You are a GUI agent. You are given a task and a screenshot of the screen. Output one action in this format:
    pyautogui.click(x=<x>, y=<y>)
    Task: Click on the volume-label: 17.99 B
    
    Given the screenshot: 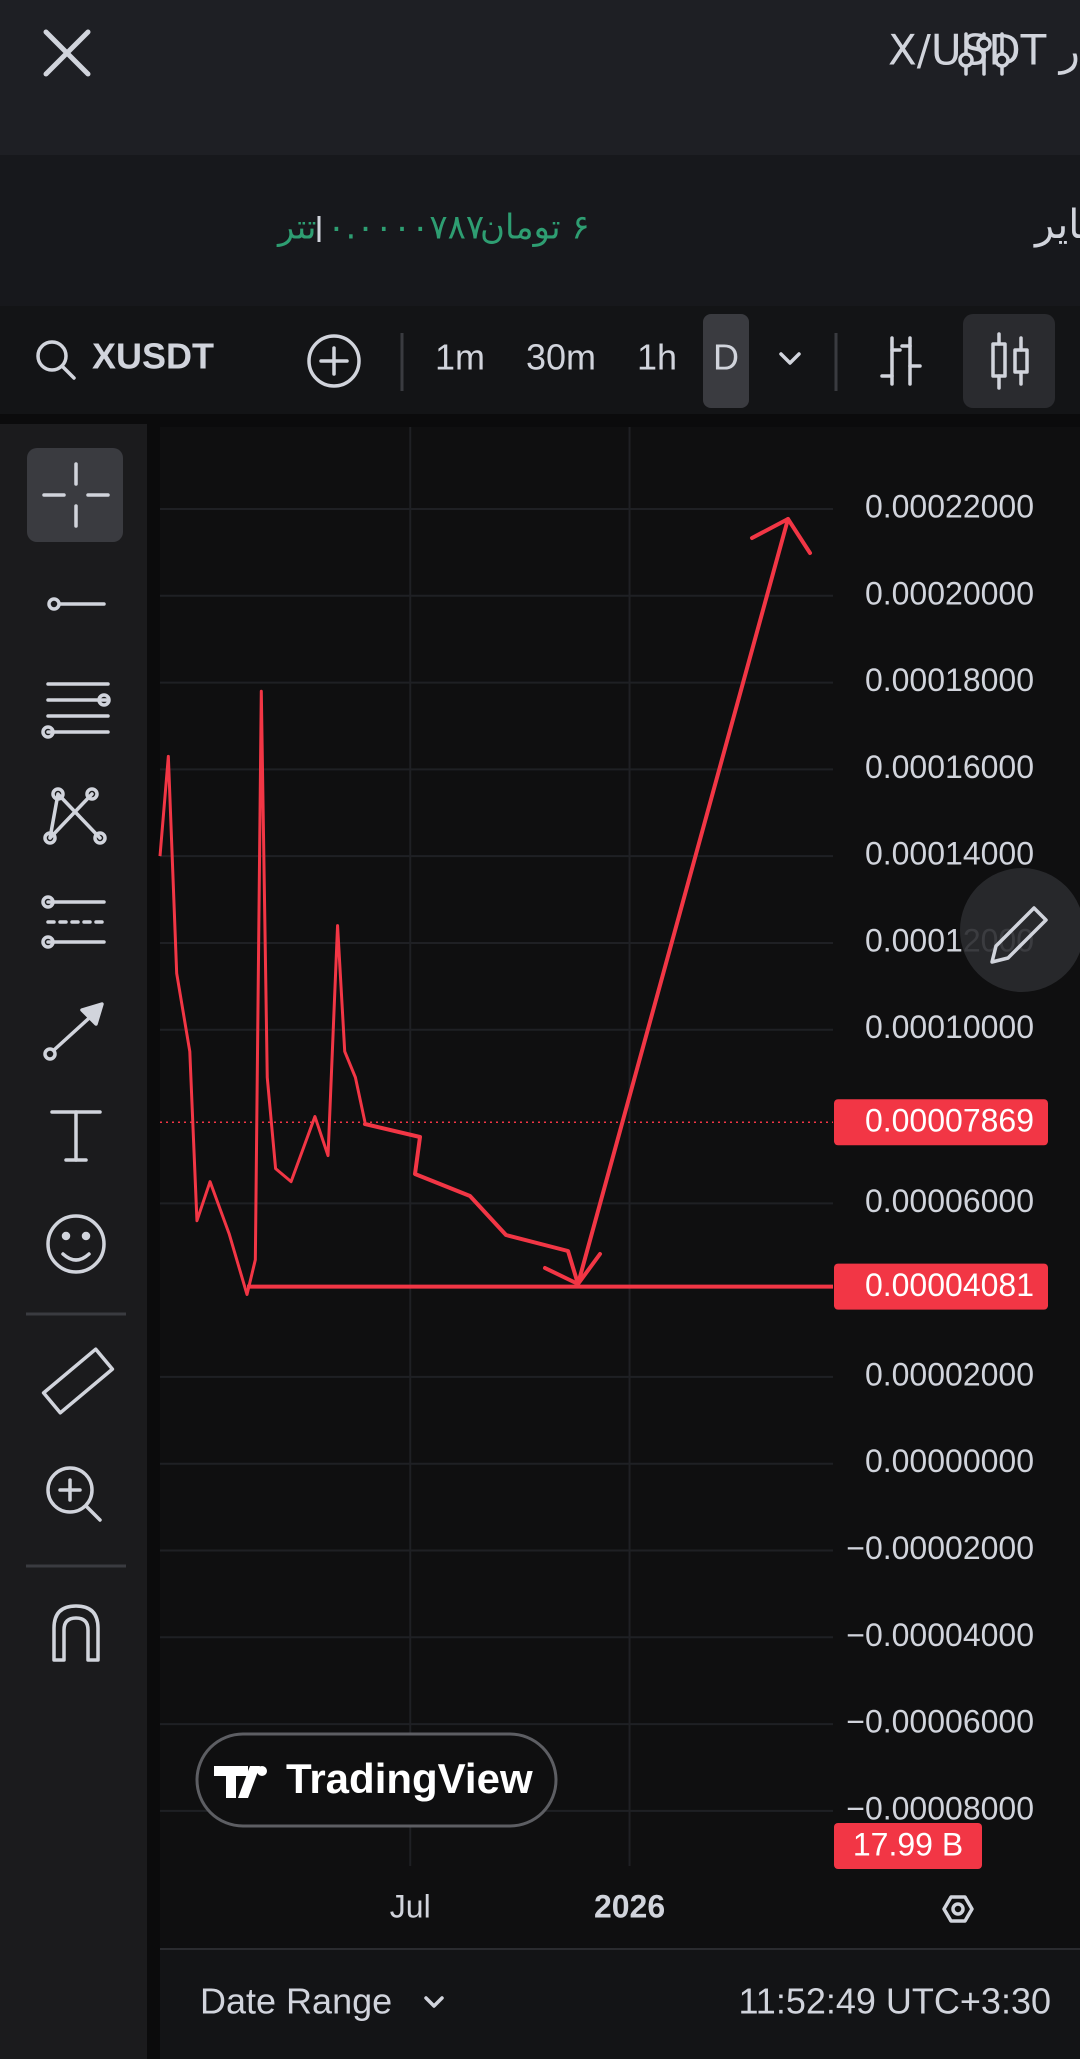 What is the action you would take?
    pyautogui.click(x=908, y=1844)
    